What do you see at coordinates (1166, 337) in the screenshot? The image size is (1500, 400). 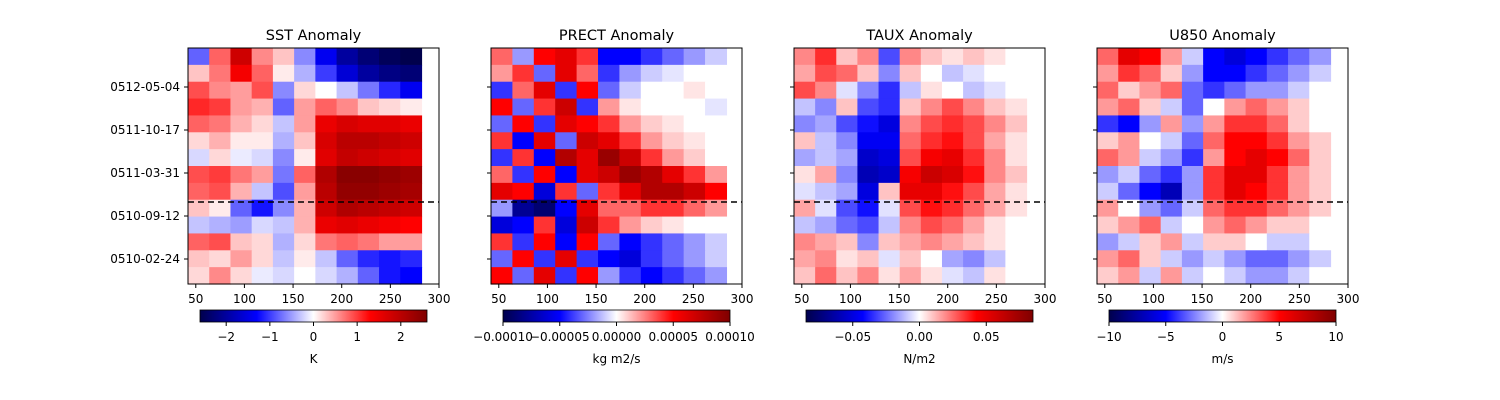 I see `colorbar-tick-label: −5` at bounding box center [1166, 337].